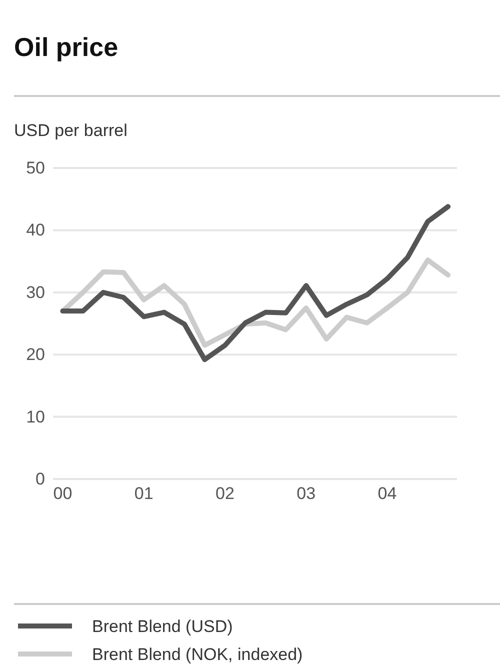 This screenshot has width=500, height=671. Describe the element at coordinates (35, 354) in the screenshot. I see `y-tick-label: 20` at that location.